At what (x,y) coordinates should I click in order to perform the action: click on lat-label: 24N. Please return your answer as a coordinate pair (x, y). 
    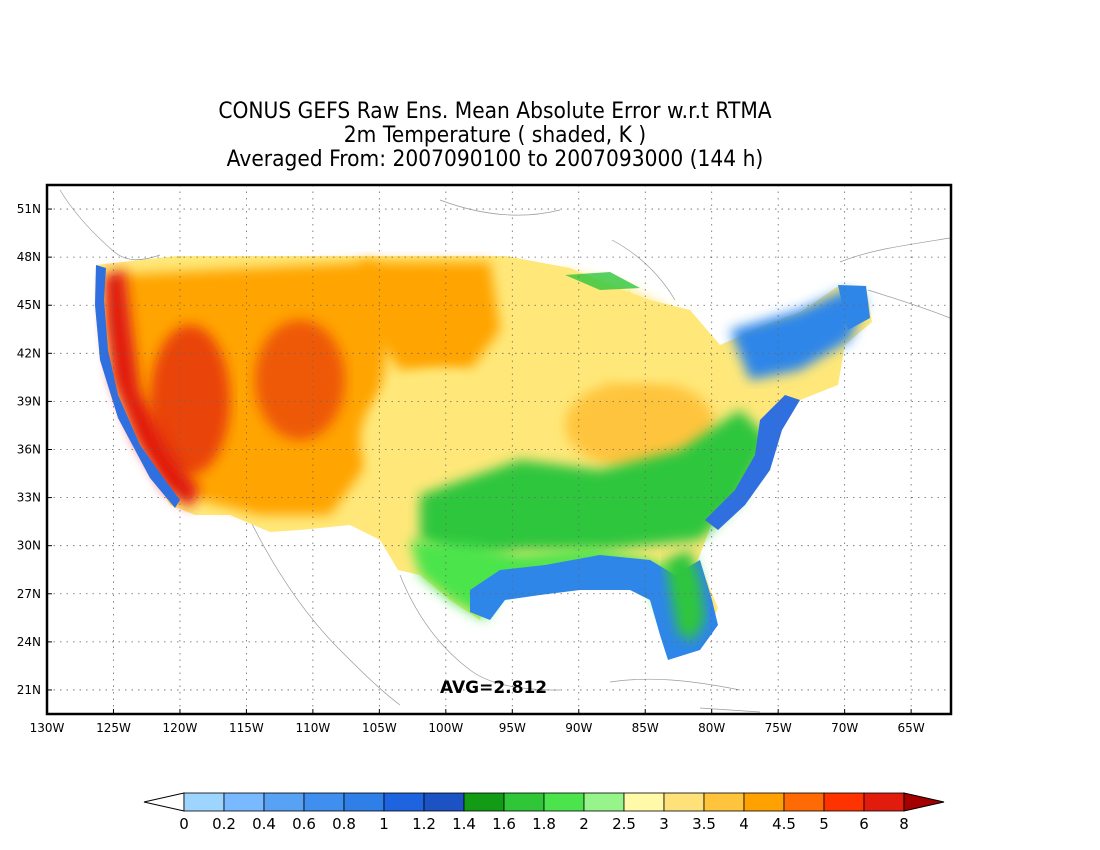
    Looking at the image, I should click on (29, 642).